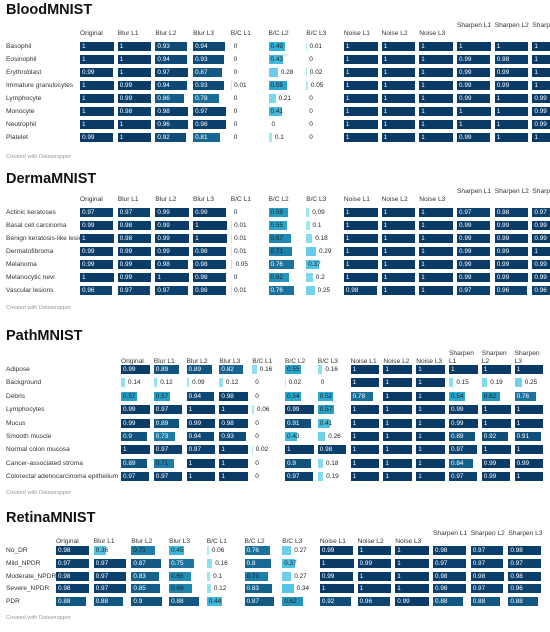 The height and width of the screenshot is (632, 550). What do you see at coordinates (316, 199) in the screenshot?
I see `column-header: B/C L3` at bounding box center [316, 199].